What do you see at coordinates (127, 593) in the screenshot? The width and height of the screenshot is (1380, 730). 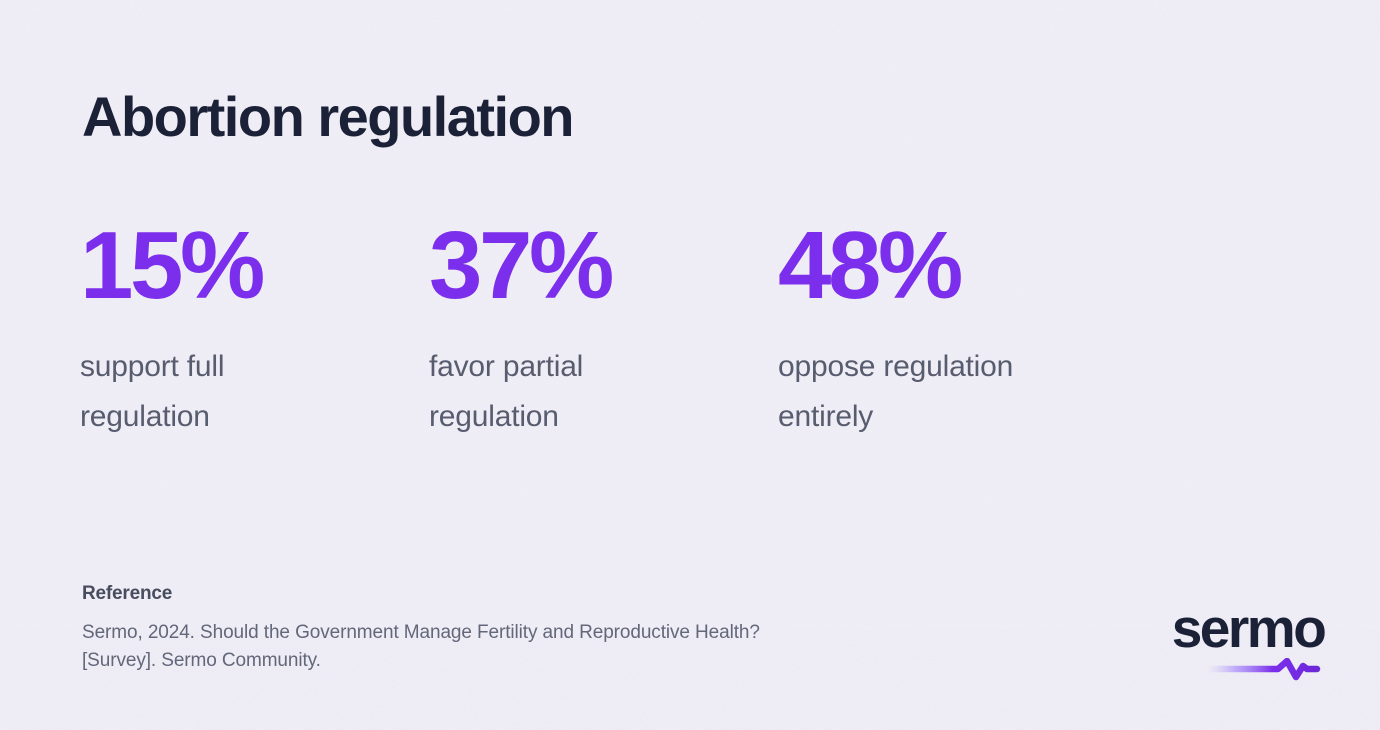 I see `reference-heading: Reference` at bounding box center [127, 593].